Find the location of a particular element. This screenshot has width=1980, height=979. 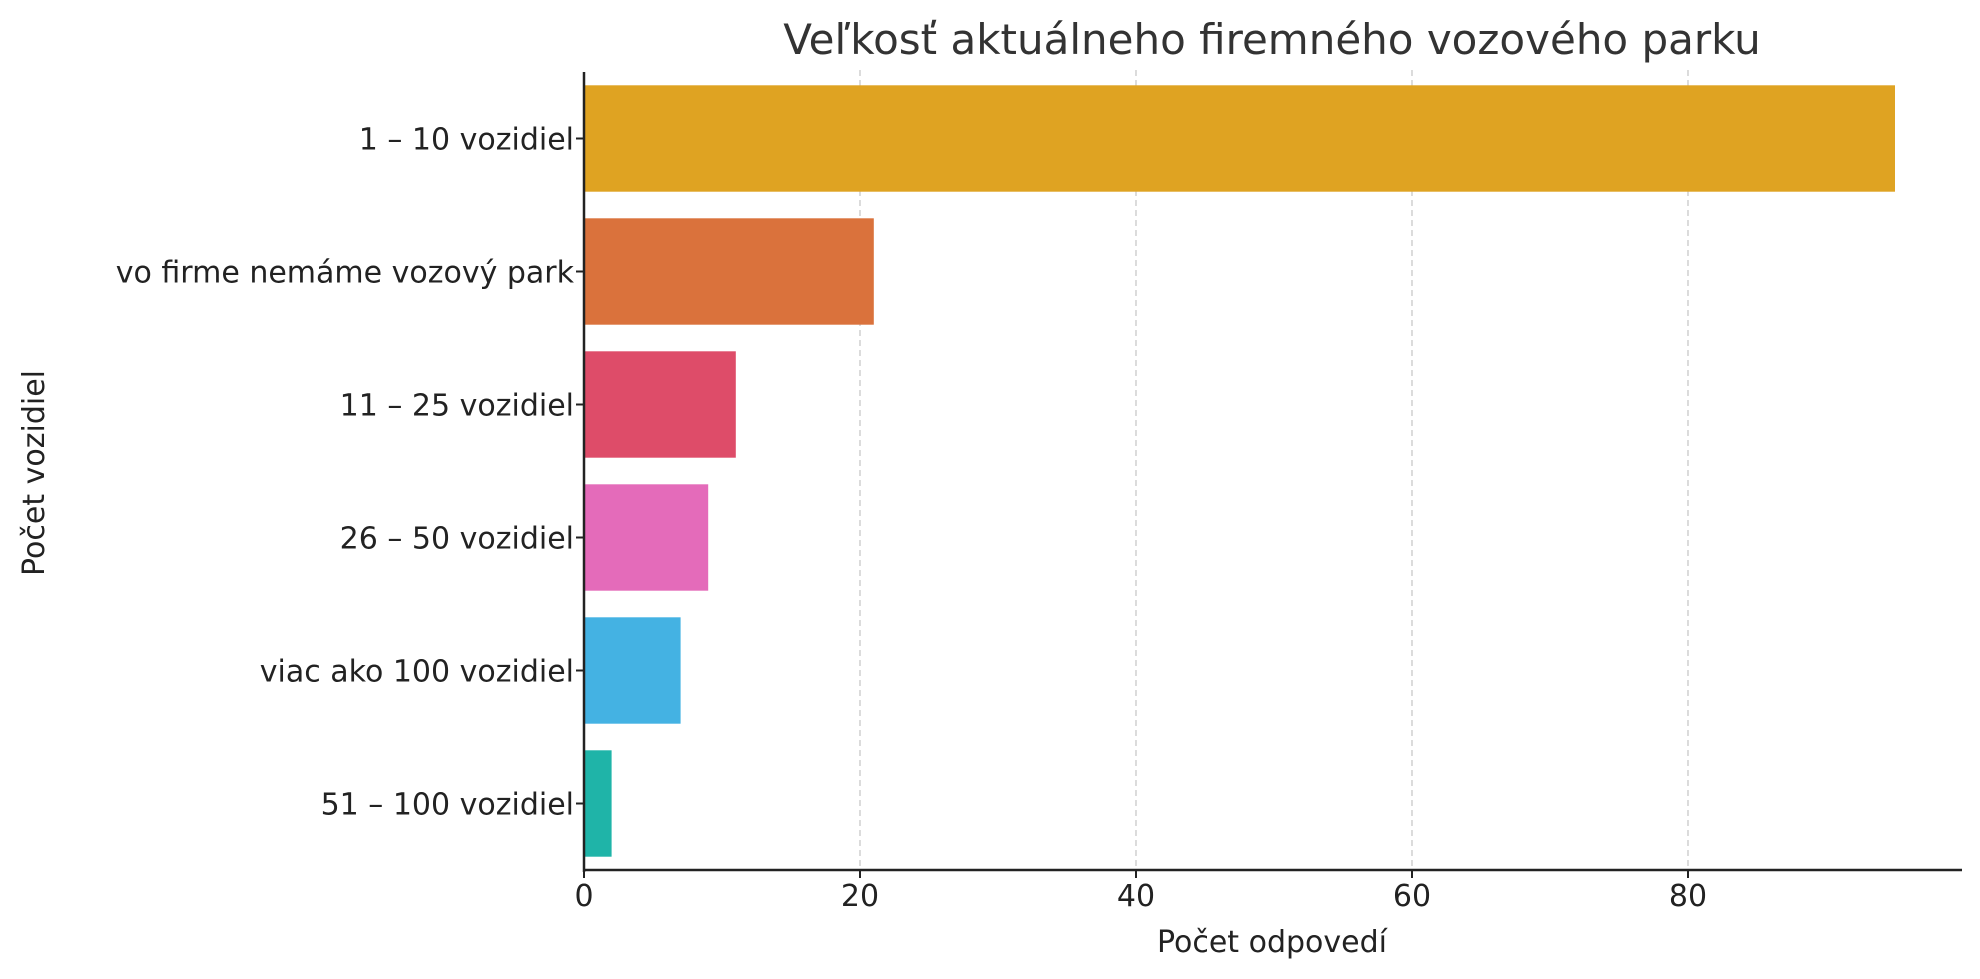

y-tick-label: 26 – 50 vozidiel is located at coordinates (457, 539).